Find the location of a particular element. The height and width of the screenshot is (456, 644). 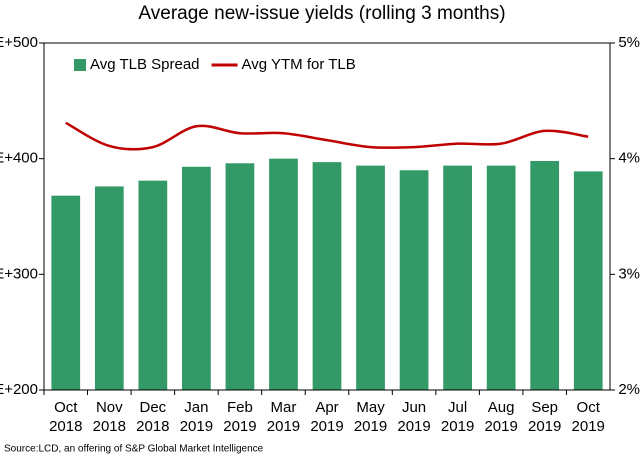

x-tick-label: Nov is located at coordinates (109, 407).